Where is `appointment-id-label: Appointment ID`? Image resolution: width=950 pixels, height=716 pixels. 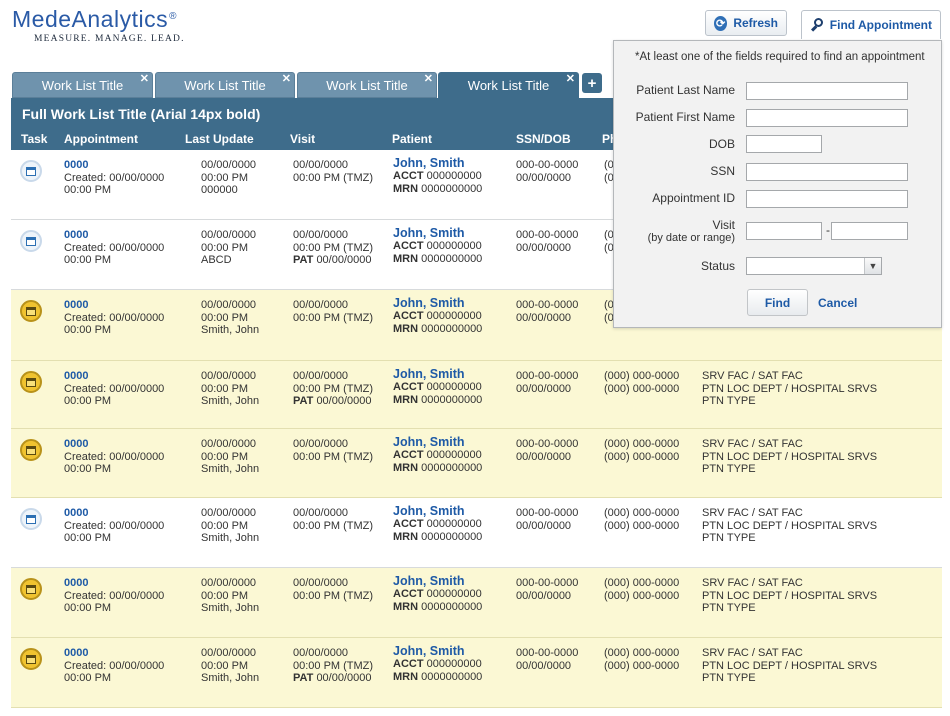 appointment-id-label: Appointment ID is located at coordinates (693, 198).